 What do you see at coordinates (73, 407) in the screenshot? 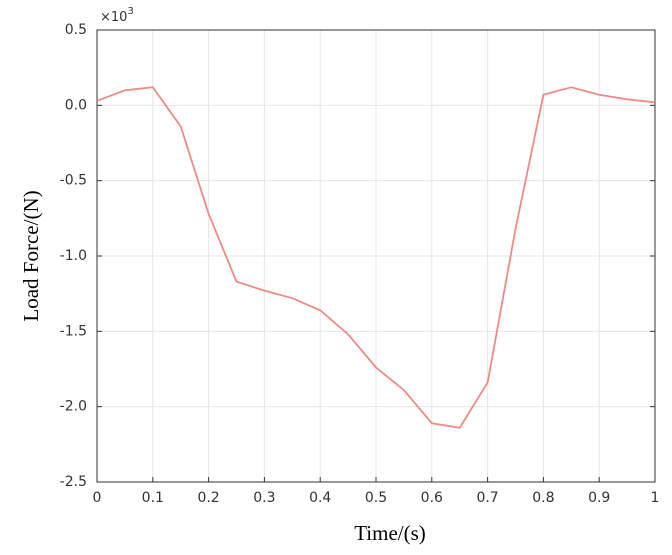
I see `y-tick-label: -2.0` at bounding box center [73, 407].